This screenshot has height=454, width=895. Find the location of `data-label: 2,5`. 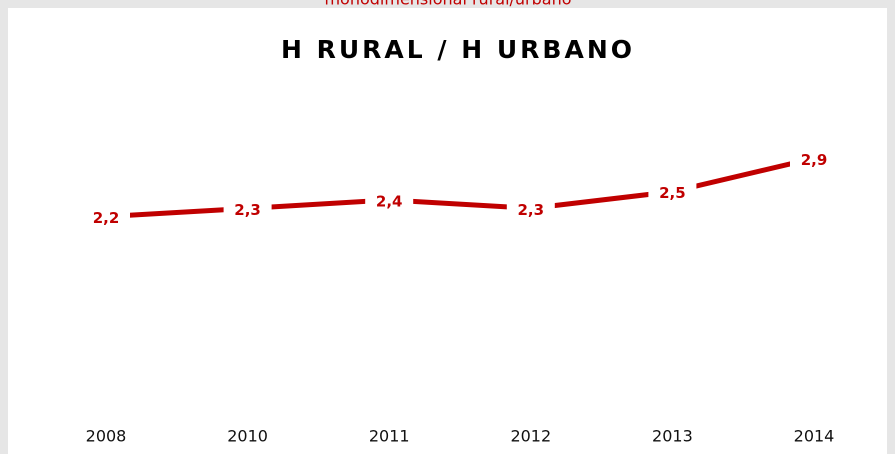

data-label: 2,5 is located at coordinates (672, 193).